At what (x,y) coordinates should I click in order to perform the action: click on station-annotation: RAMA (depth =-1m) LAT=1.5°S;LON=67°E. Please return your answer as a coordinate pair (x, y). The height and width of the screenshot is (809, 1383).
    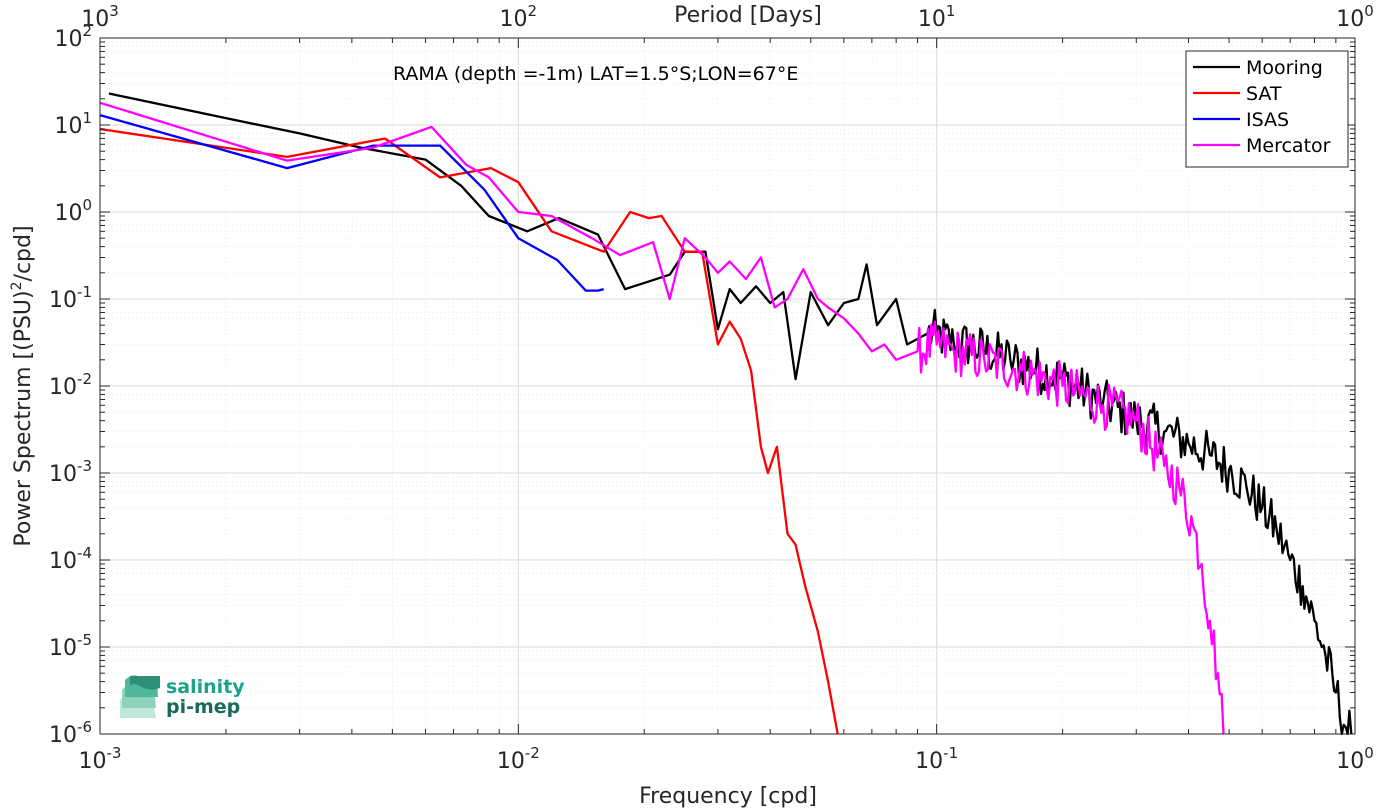
    Looking at the image, I should click on (595, 74).